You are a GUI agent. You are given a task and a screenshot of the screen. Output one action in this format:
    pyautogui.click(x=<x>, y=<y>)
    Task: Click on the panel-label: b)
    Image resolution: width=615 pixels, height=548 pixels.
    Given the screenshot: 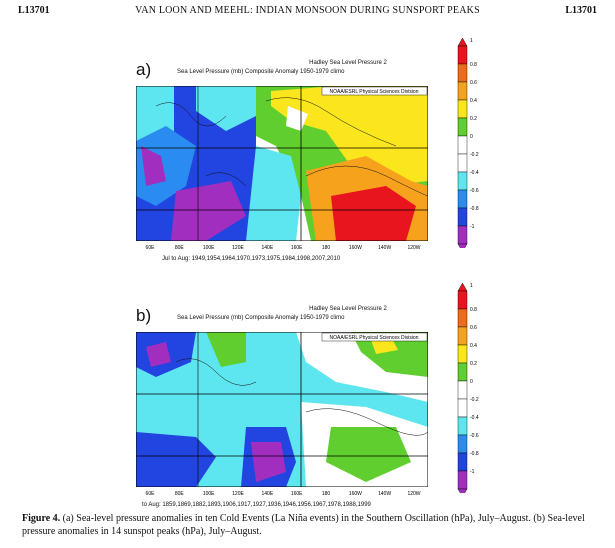 What is the action you would take?
    pyautogui.click(x=144, y=315)
    